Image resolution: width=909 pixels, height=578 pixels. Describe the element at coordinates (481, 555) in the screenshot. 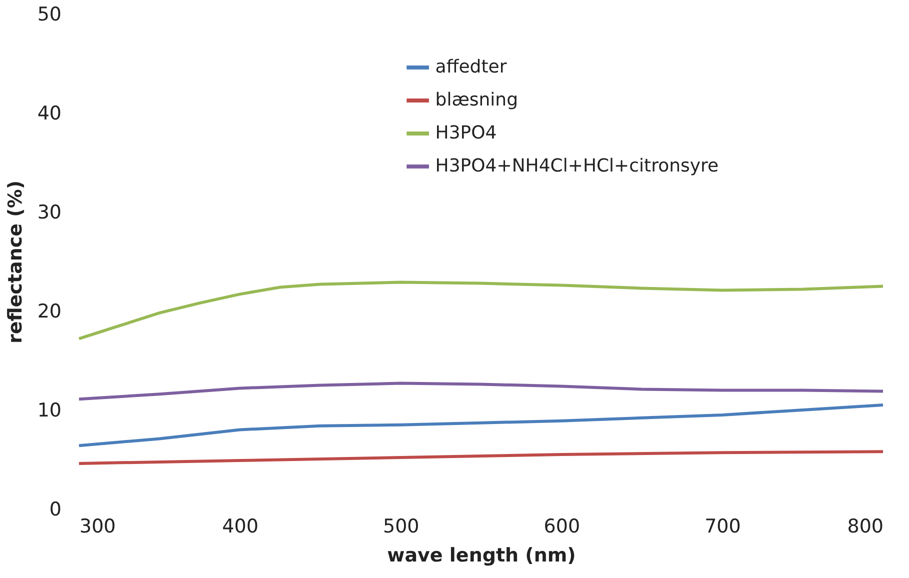

I see `x-axis-title: wave length (nm)` at that location.